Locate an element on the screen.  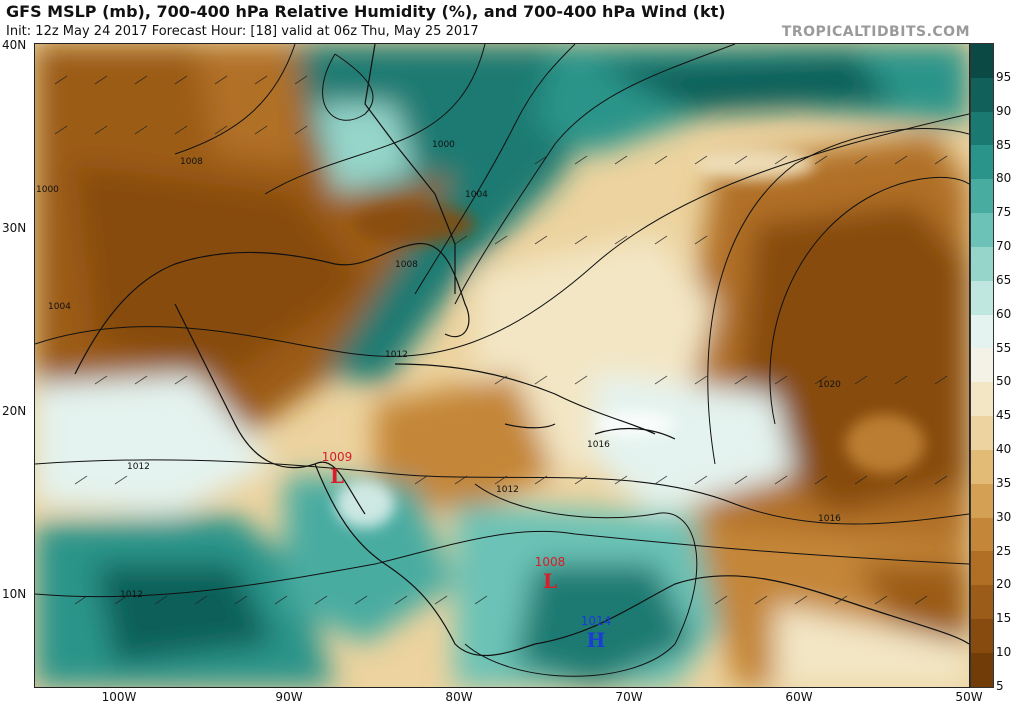
low-pressure-center: 1008 L is located at coordinates (550, 574).